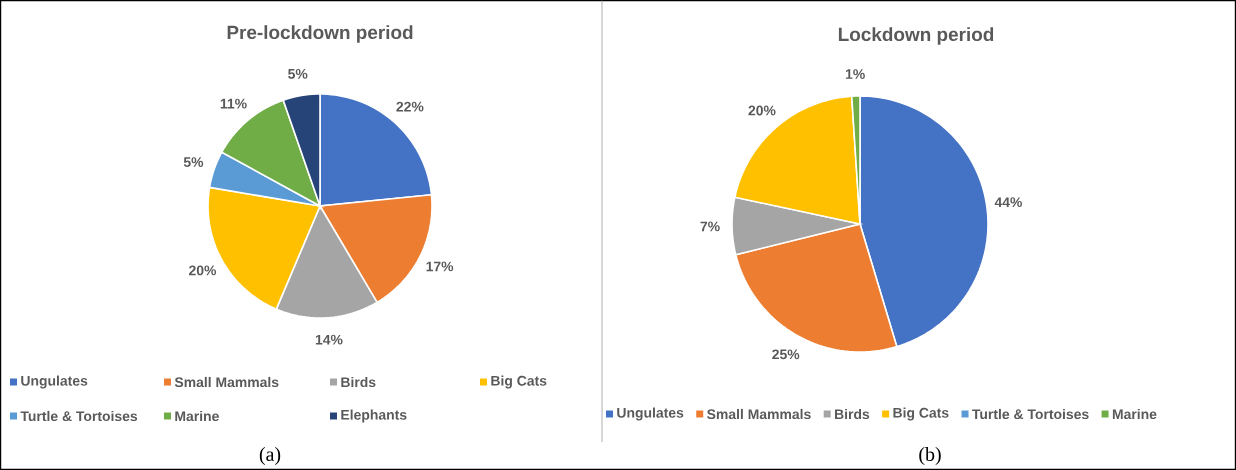 The image size is (1236, 470). What do you see at coordinates (410, 106) in the screenshot?
I see `data-label: 22%` at bounding box center [410, 106].